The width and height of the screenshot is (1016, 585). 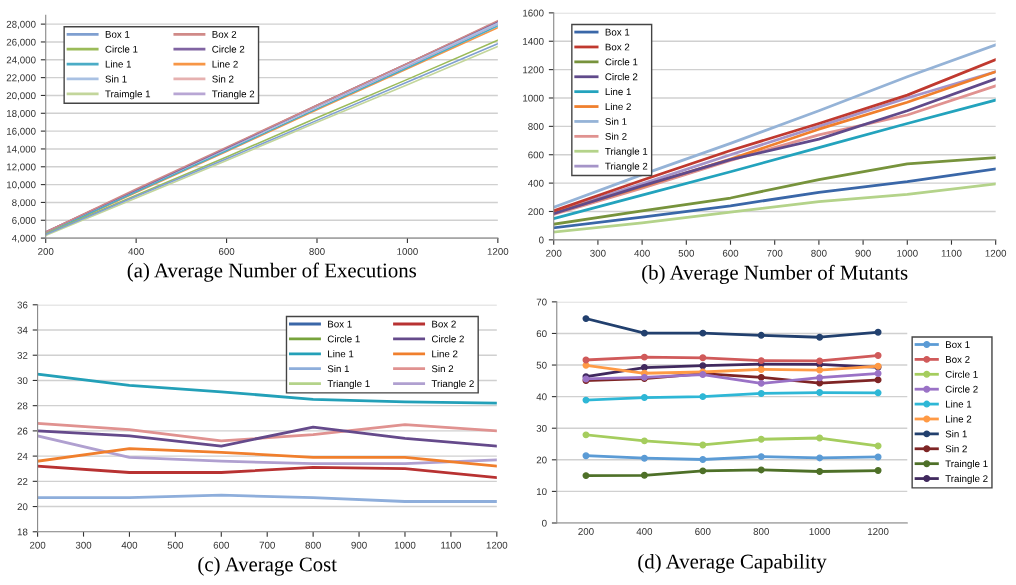 What do you see at coordinates (536, 183) in the screenshot?
I see `y-tick-label: 400` at bounding box center [536, 183].